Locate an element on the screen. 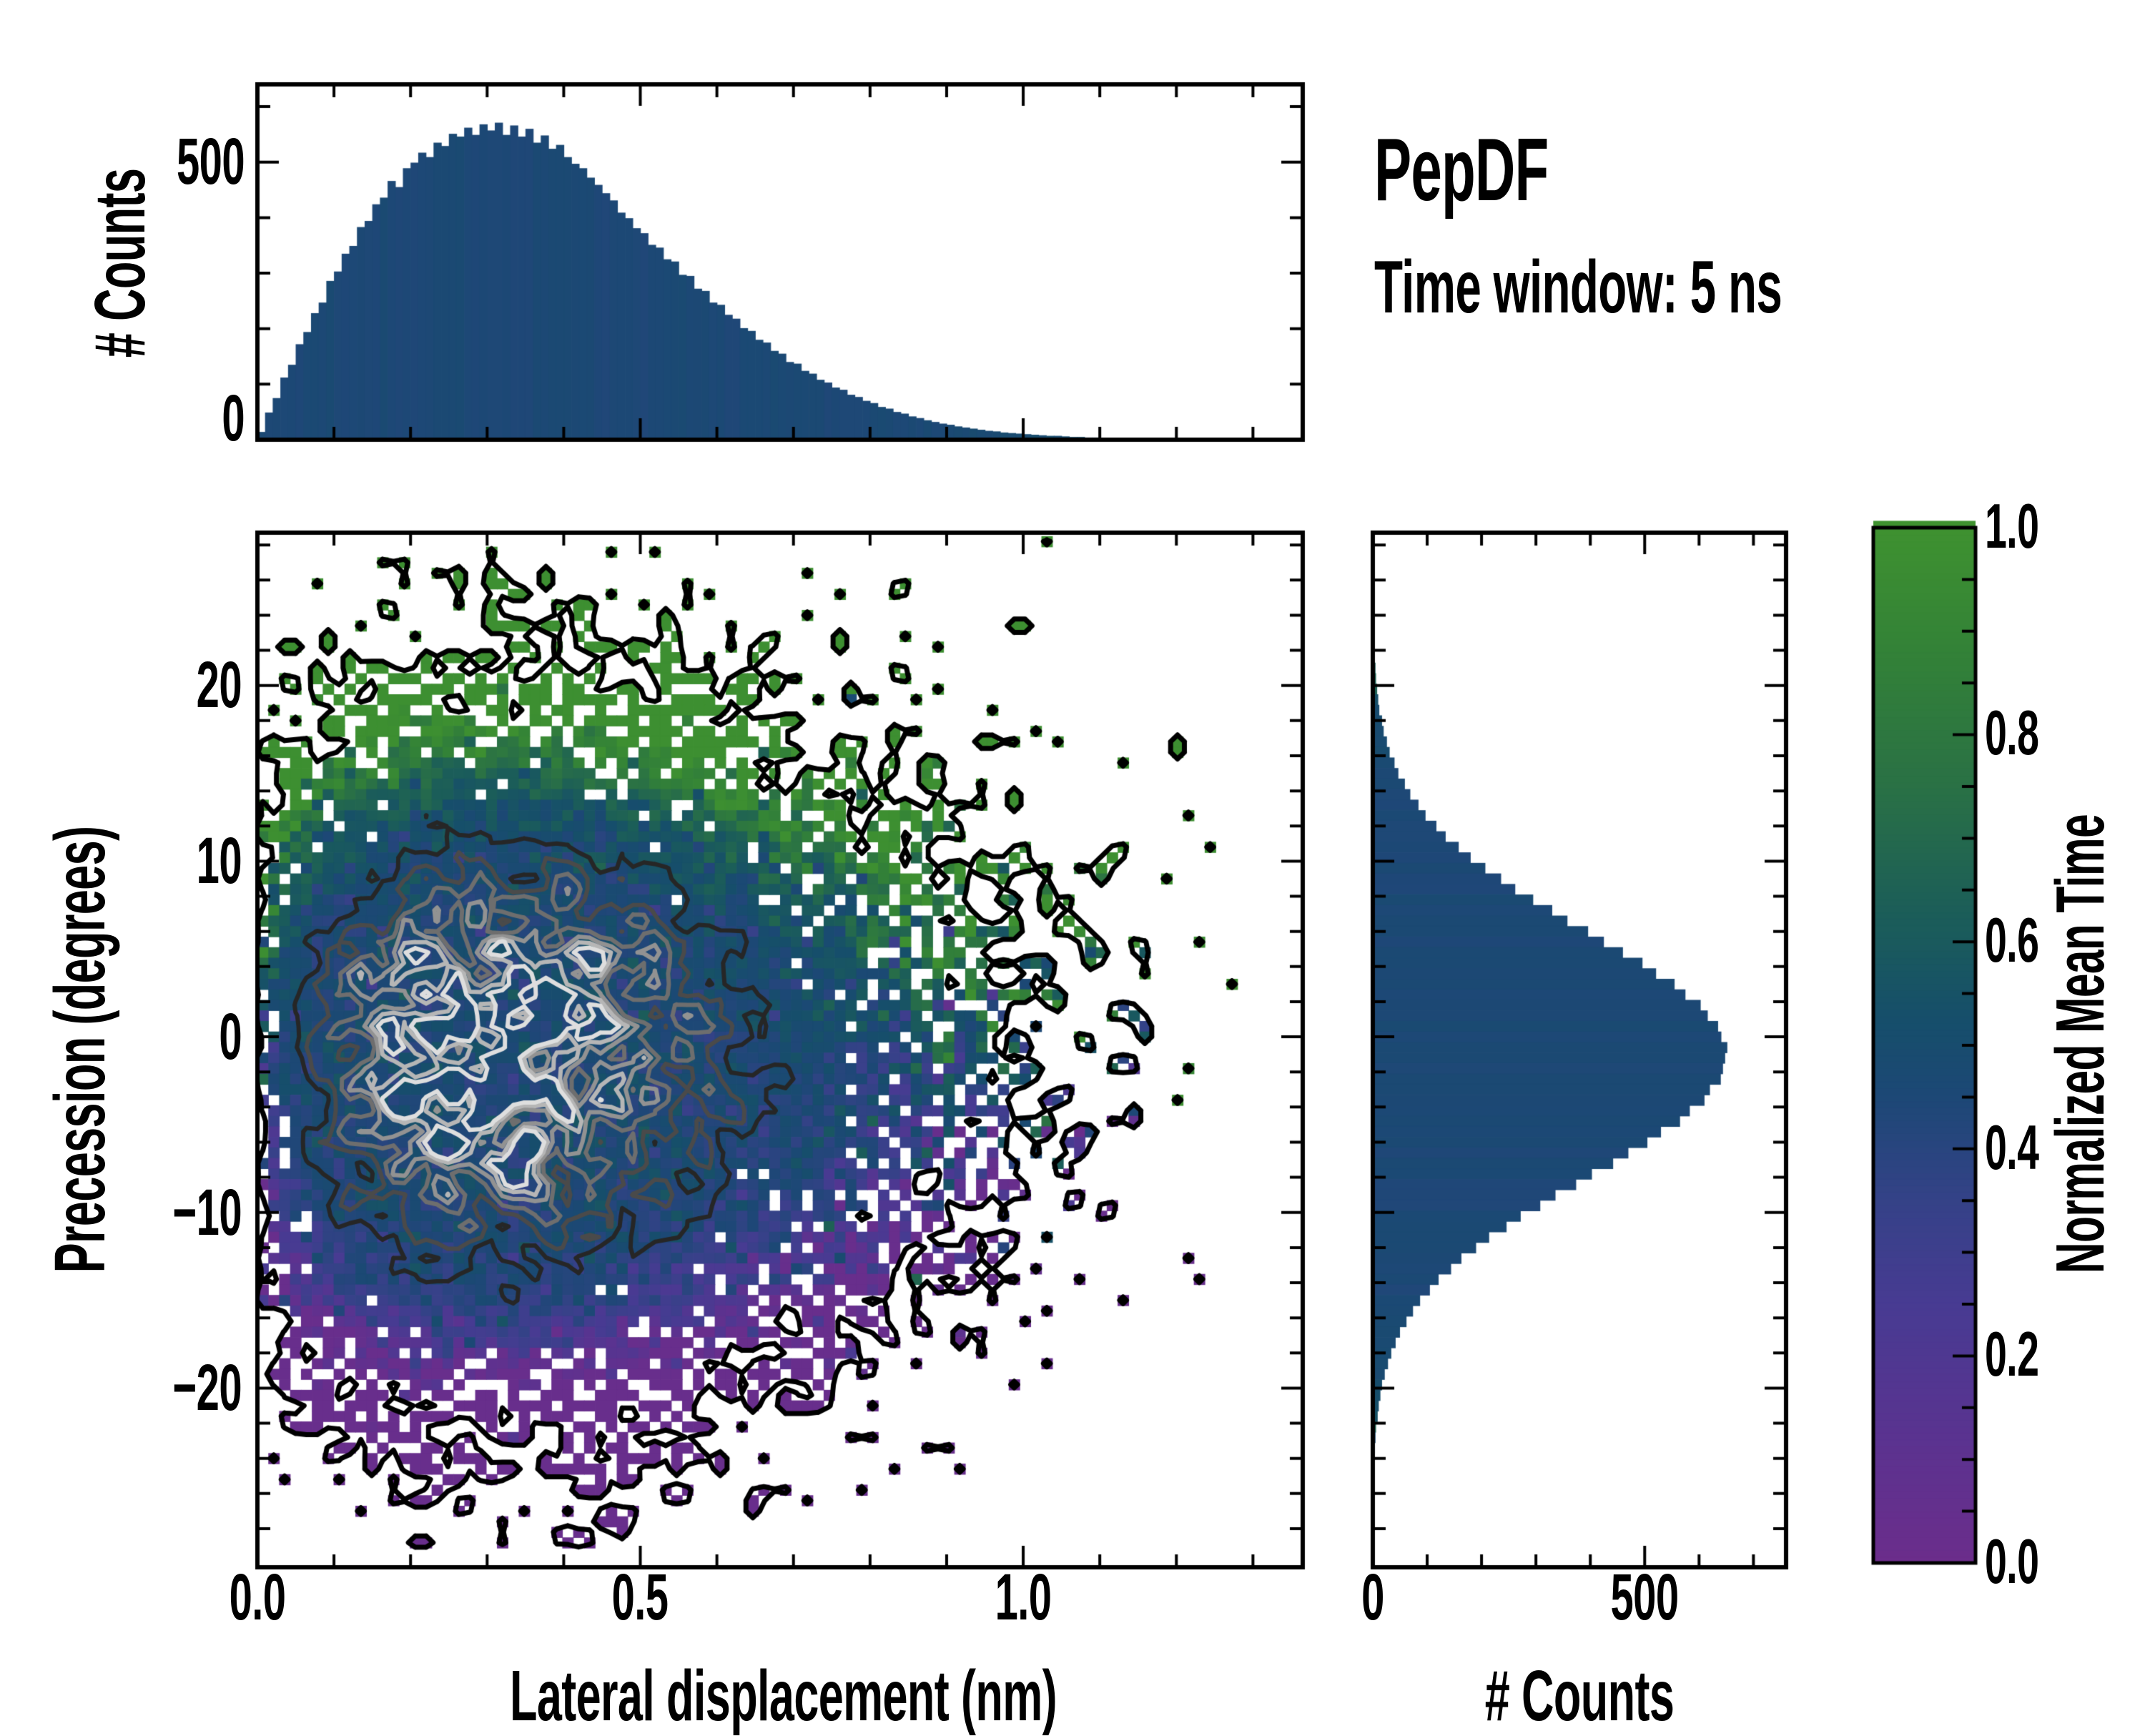  cbar-tick-10: 1.0 is located at coordinates (2012, 525).